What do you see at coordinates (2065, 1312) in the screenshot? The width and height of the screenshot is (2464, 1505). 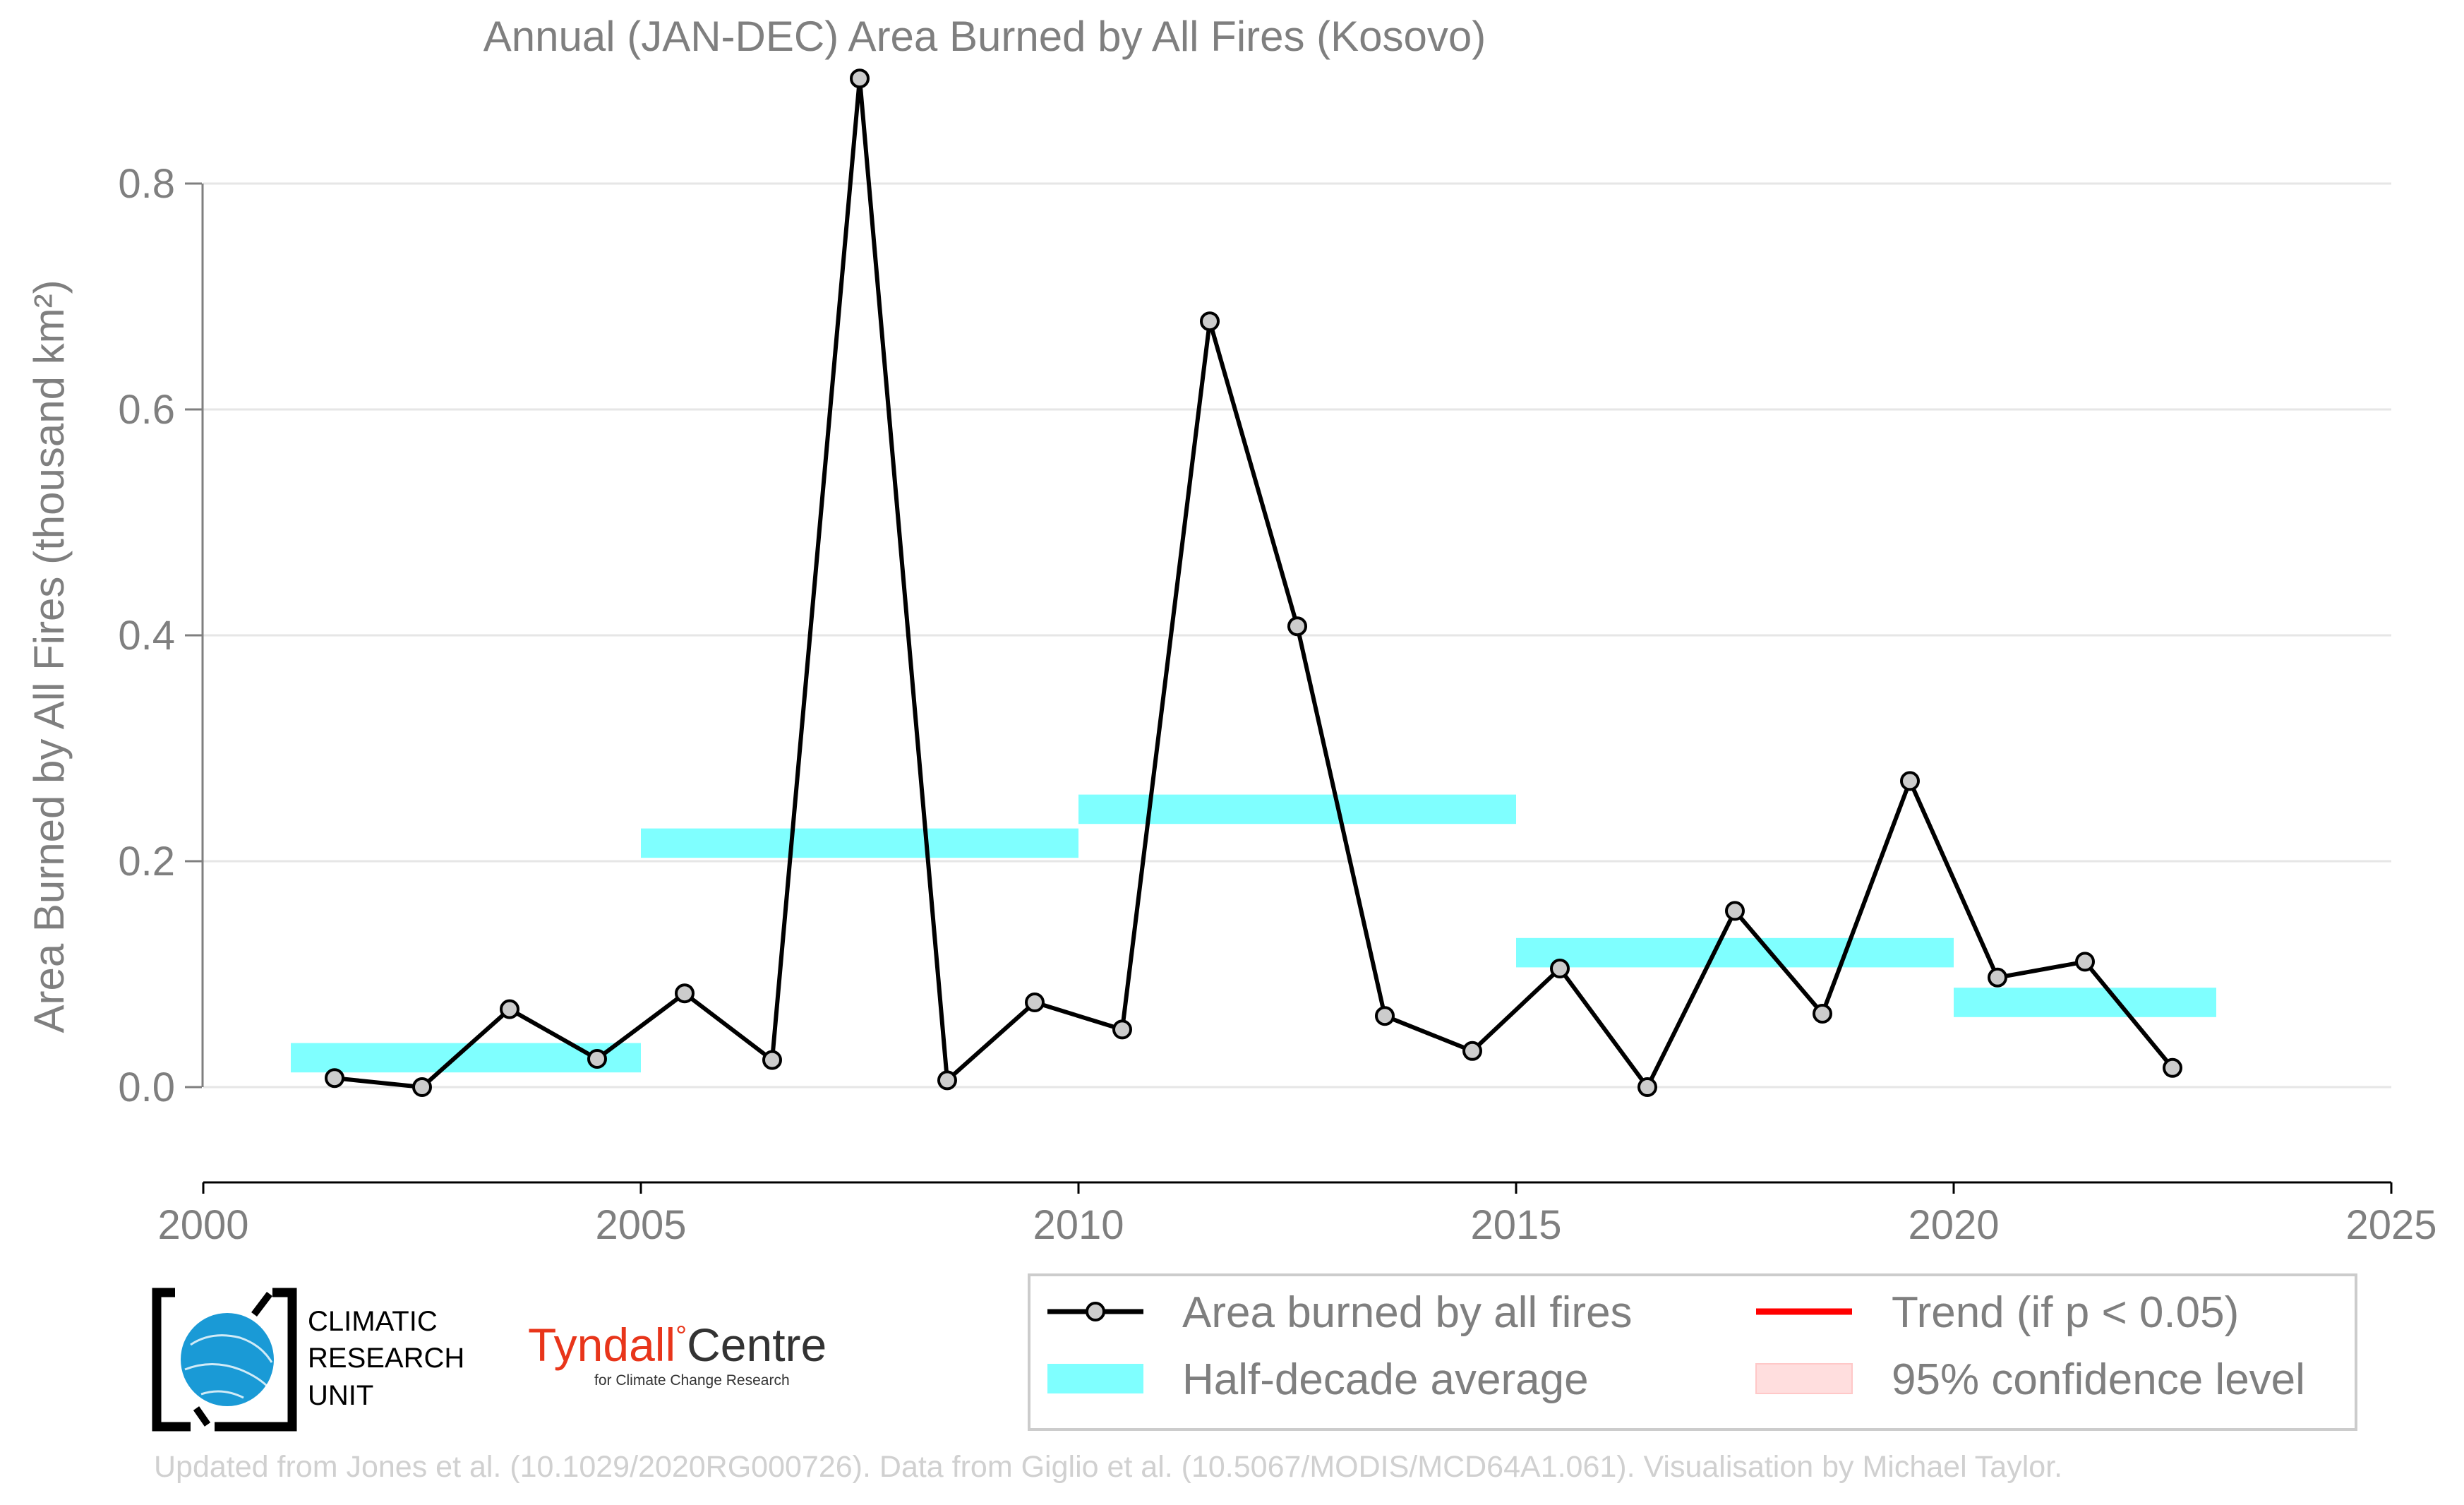 I see `legend-label-trend: Trend (if p < 0.05)` at bounding box center [2065, 1312].